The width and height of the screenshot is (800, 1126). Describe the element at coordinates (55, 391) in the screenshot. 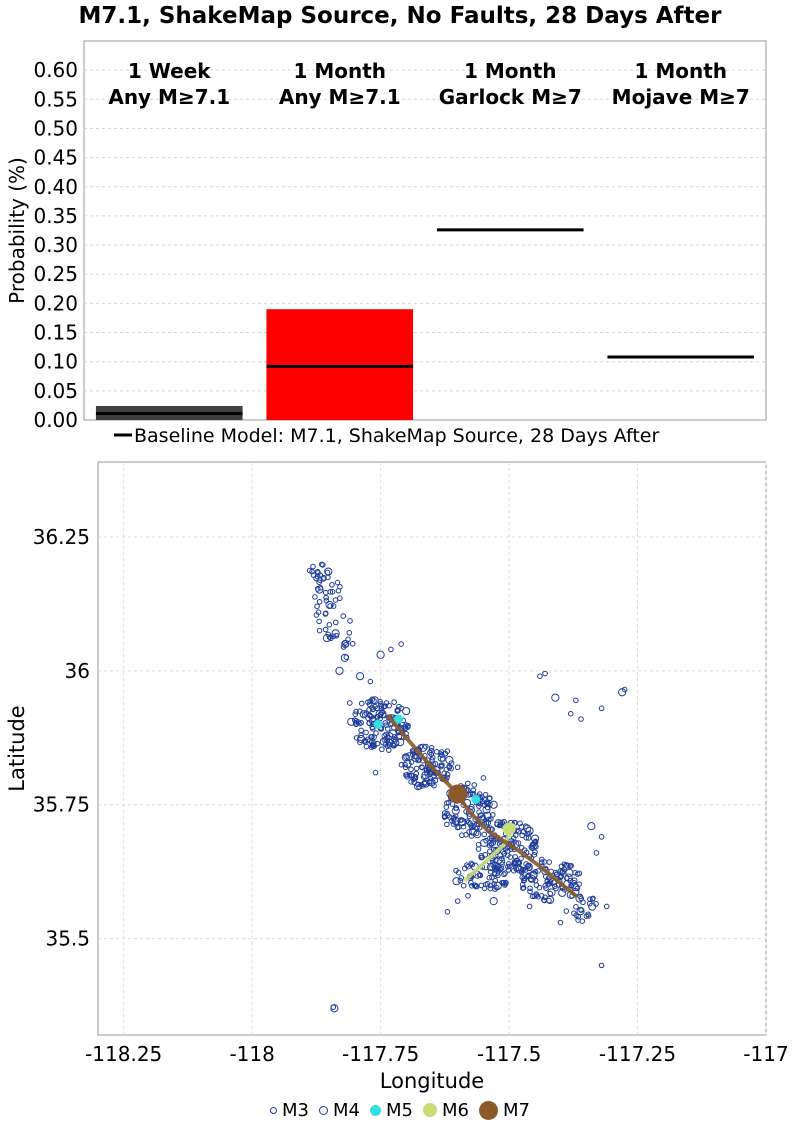

I see `y-tick-label: 0.05` at that location.